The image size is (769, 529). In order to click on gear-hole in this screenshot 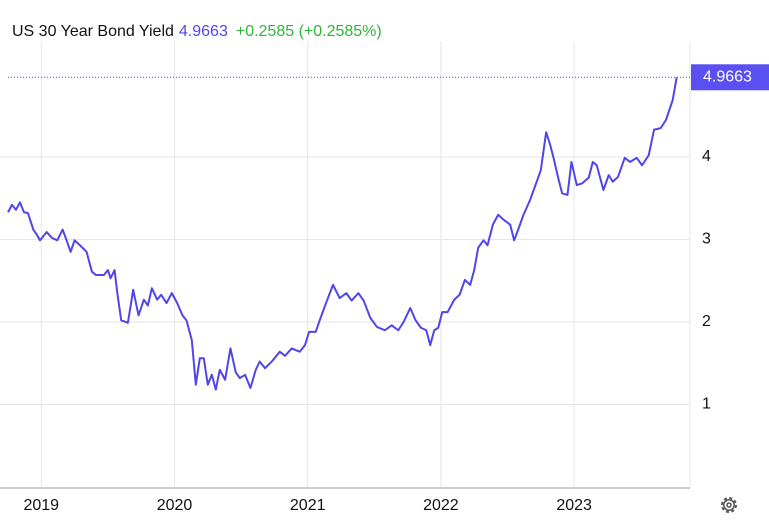, I will do `click(729, 505)`.